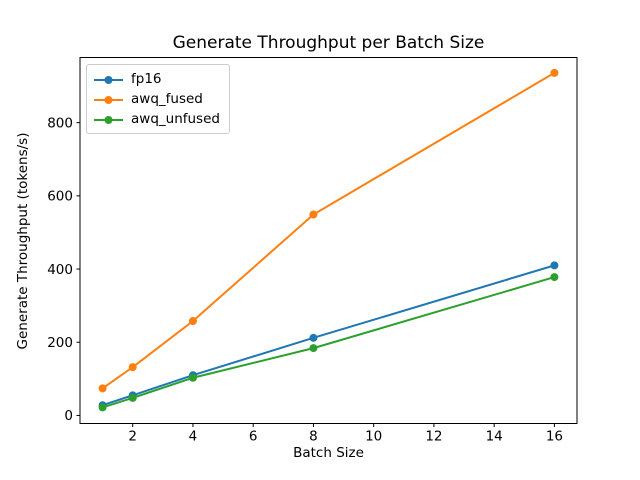  Describe the element at coordinates (23, 241) in the screenshot. I see `y-axis-label: Generate Throughput (tokens/s)` at that location.